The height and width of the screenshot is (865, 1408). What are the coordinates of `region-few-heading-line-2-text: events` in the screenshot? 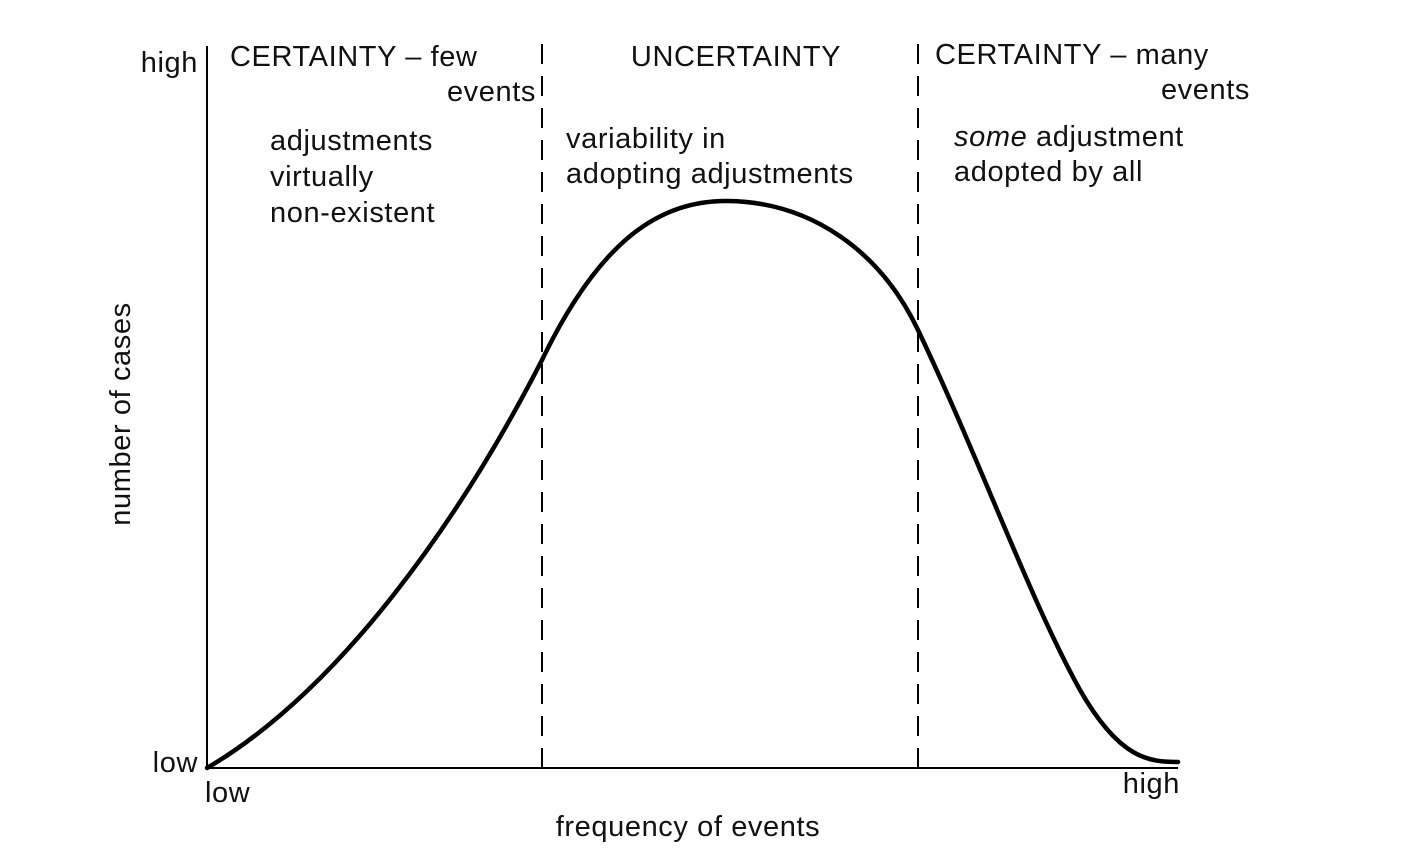 It's located at (491, 92).